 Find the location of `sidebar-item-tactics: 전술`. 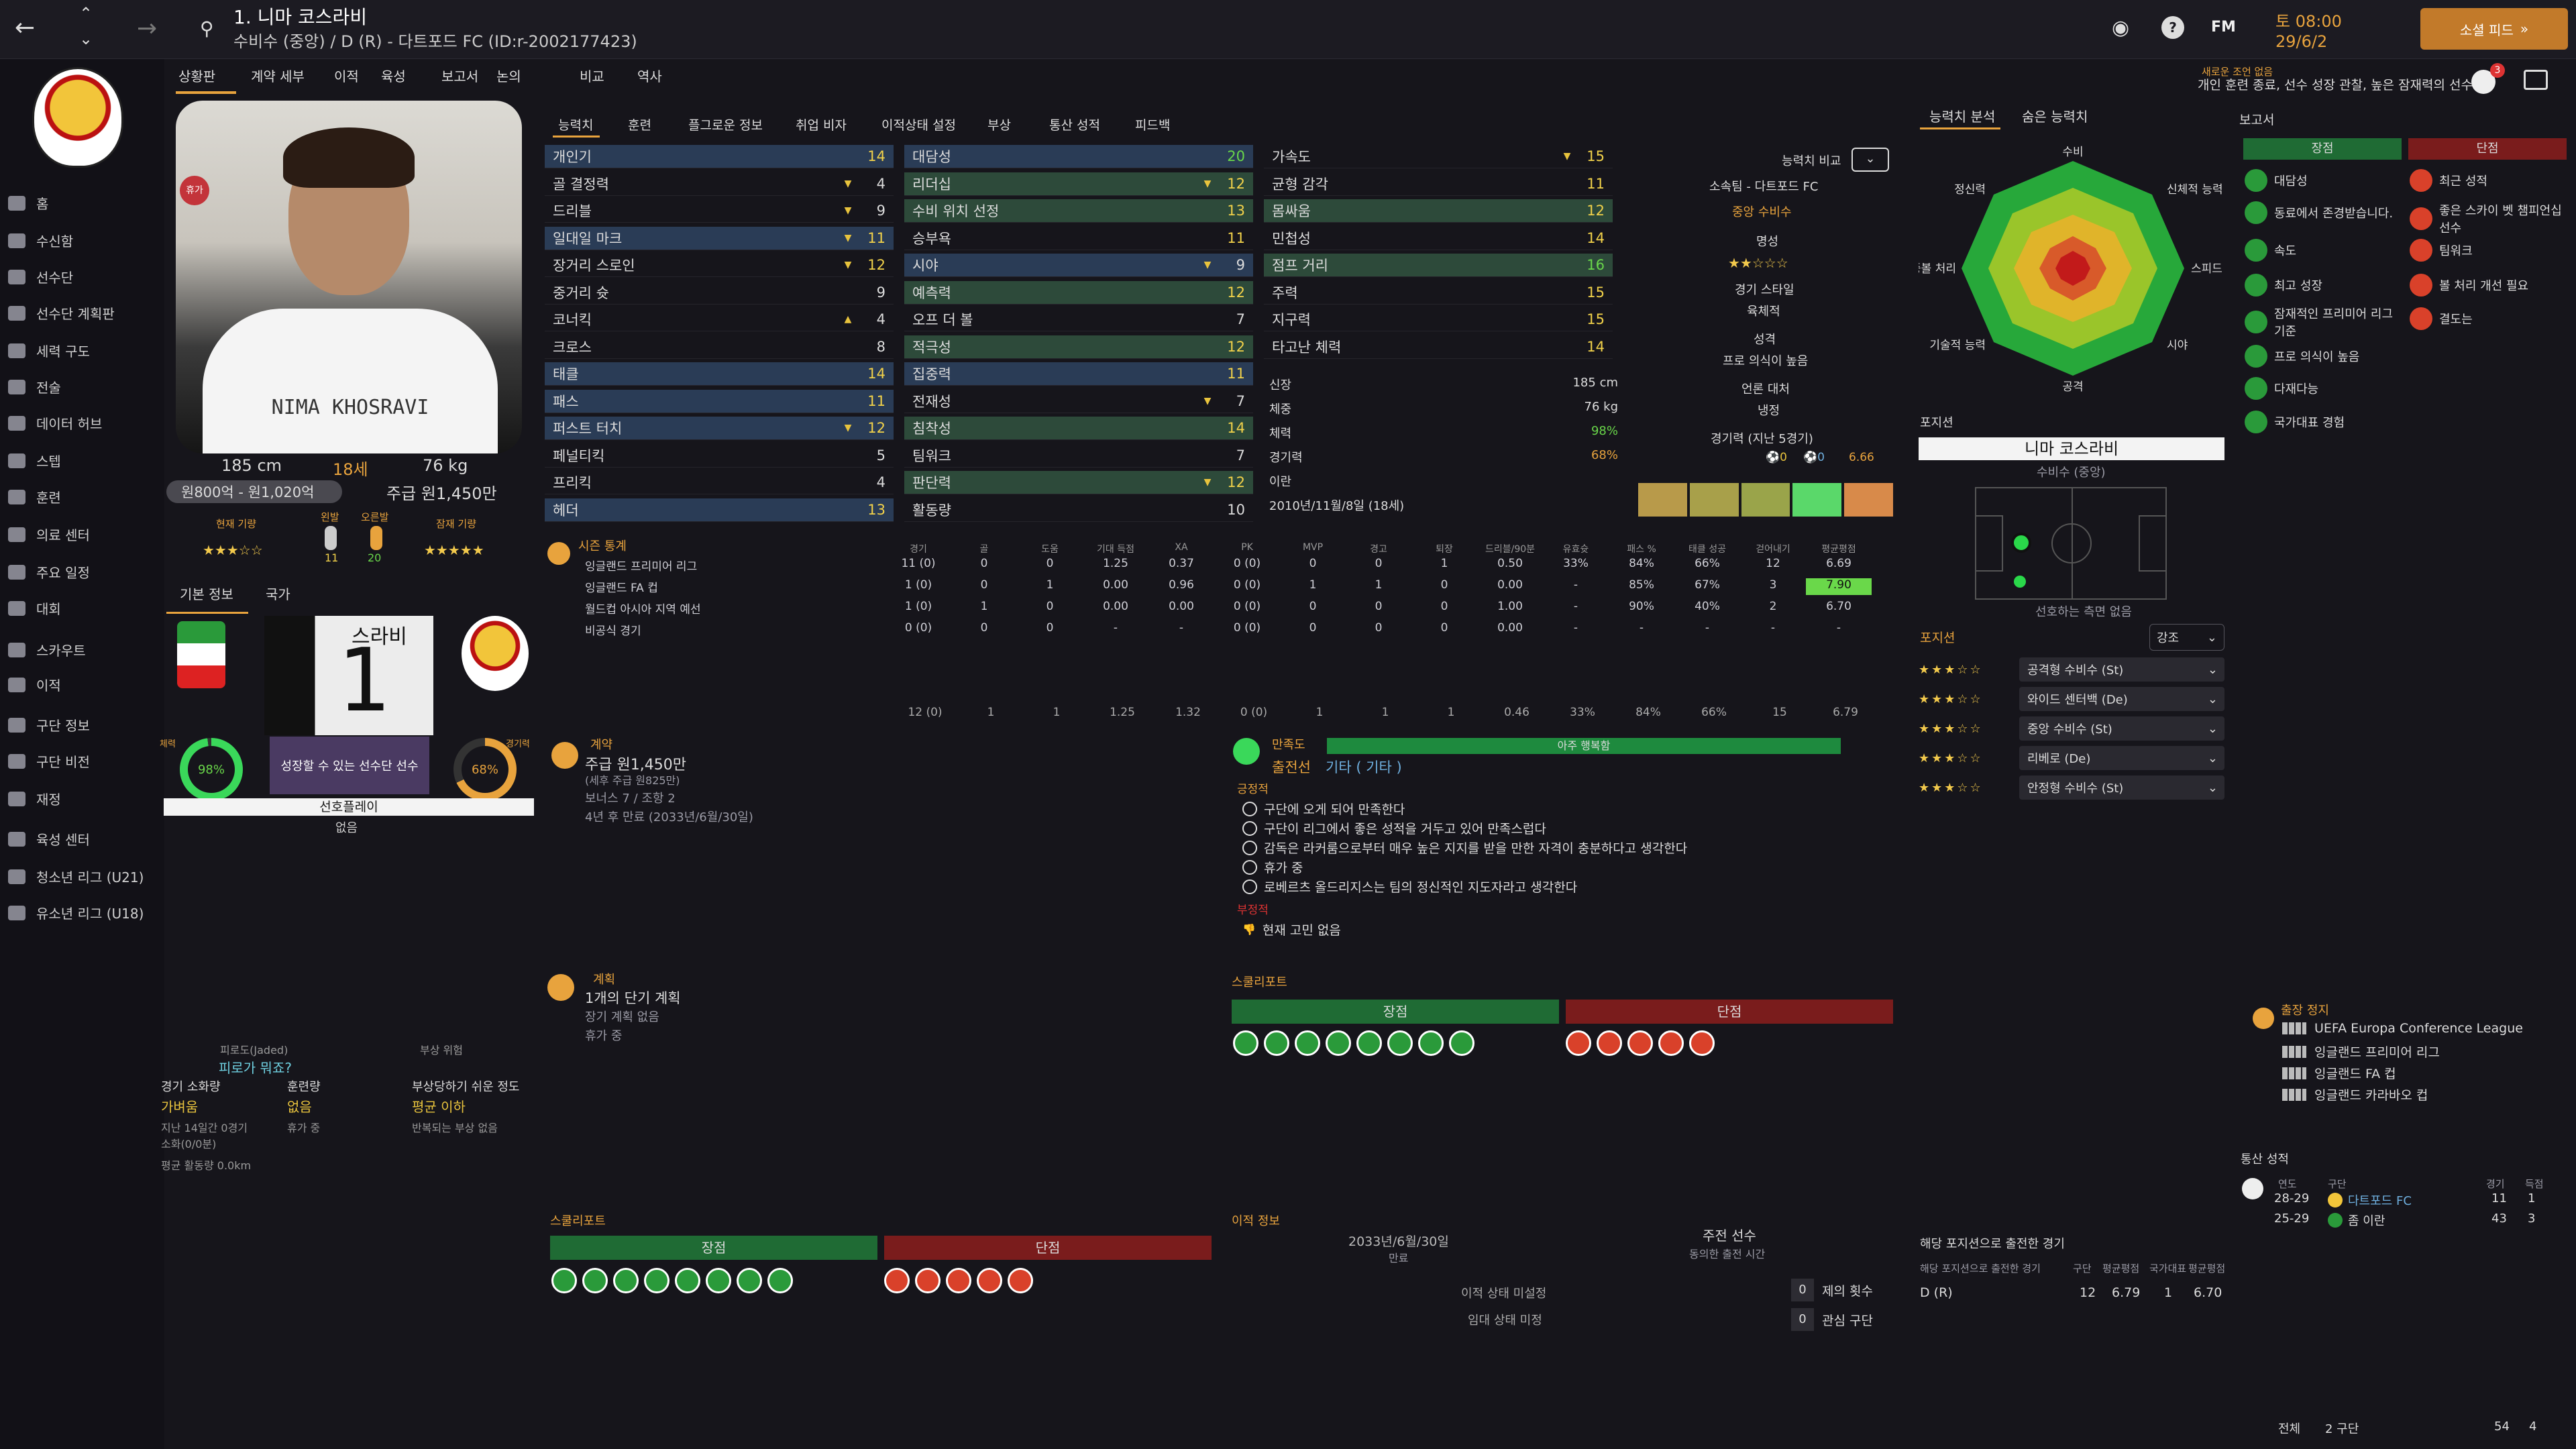

sidebar-item-tactics: 전술 is located at coordinates (34, 386).